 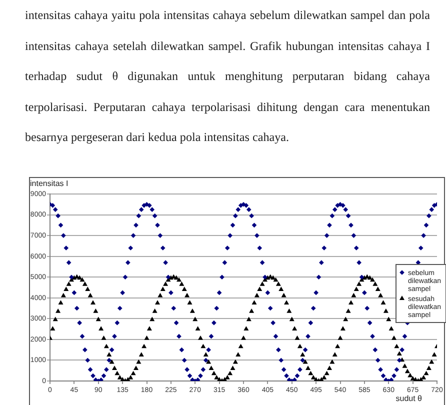 I want to click on x-axis-title: sudut θ, so click(x=409, y=398).